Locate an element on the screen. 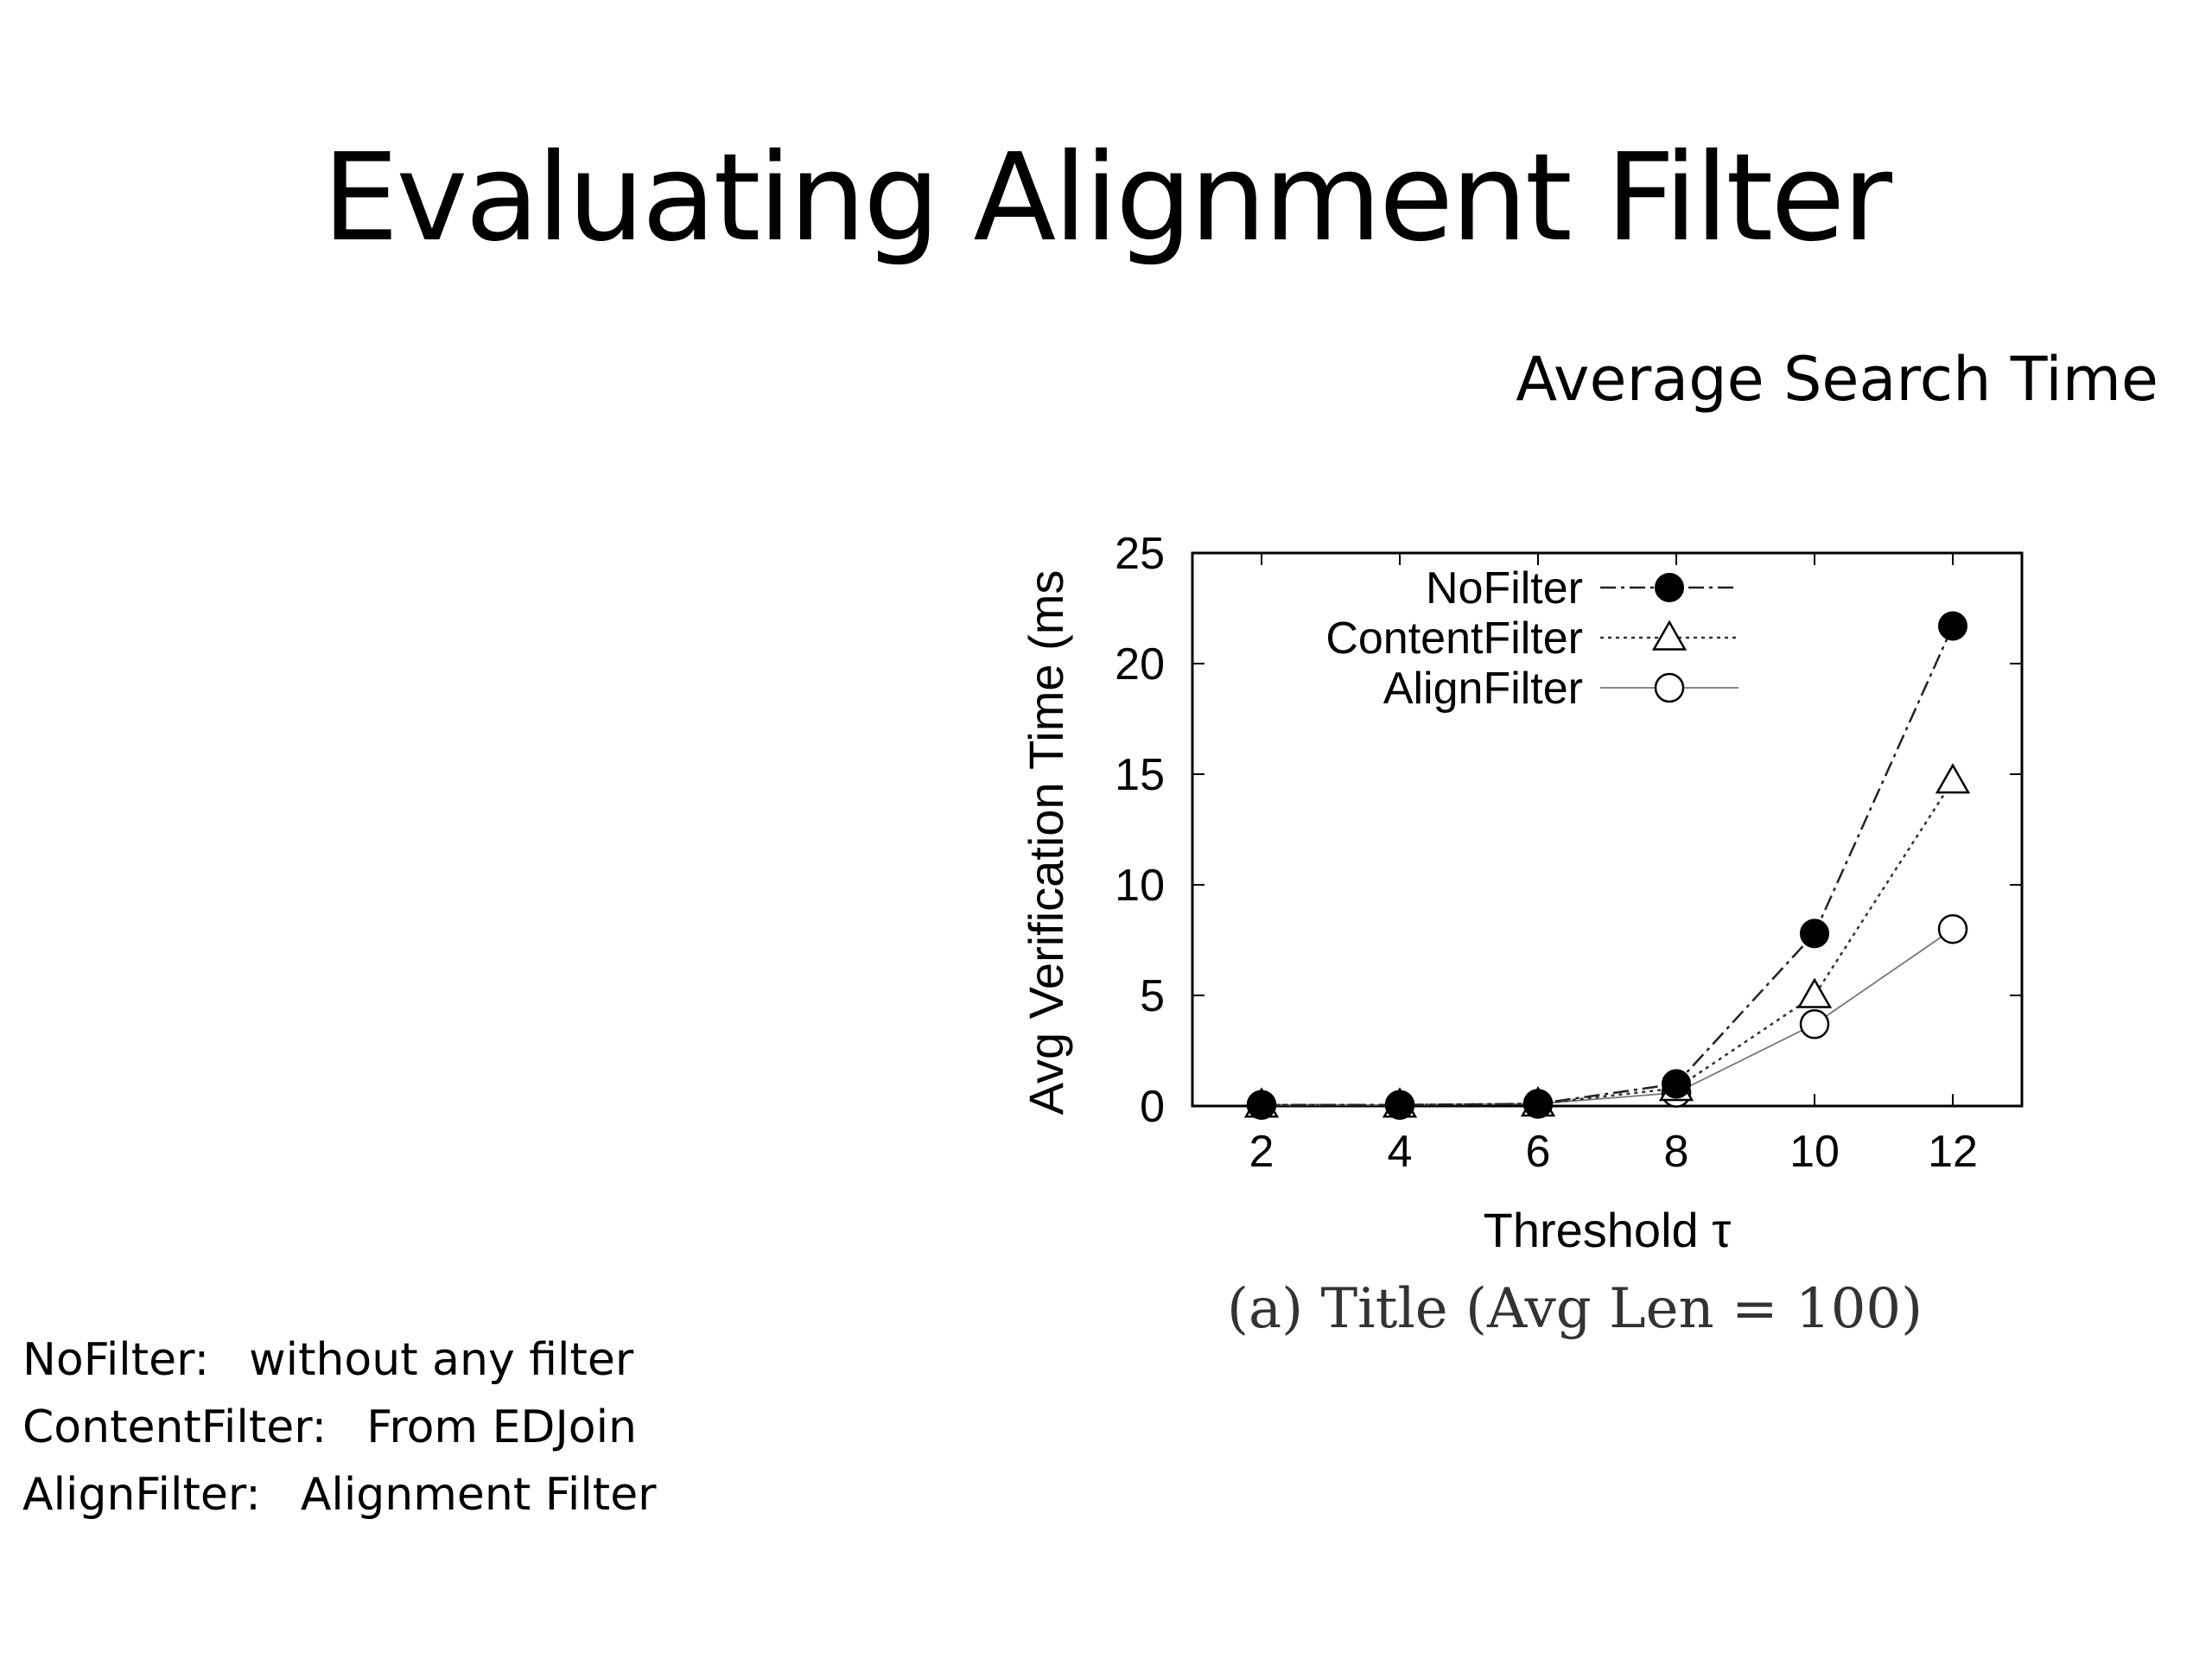  y-tick-label: 5 is located at coordinates (1152, 996).